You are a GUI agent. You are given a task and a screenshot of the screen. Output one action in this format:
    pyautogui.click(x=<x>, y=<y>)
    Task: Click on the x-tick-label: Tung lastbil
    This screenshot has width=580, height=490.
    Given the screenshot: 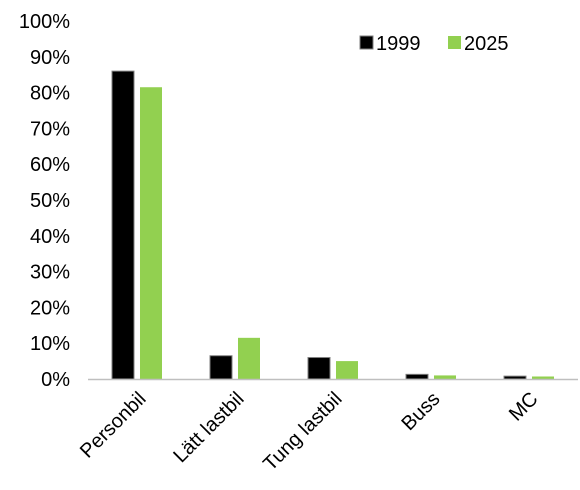 What is the action you would take?
    pyautogui.click(x=302, y=431)
    